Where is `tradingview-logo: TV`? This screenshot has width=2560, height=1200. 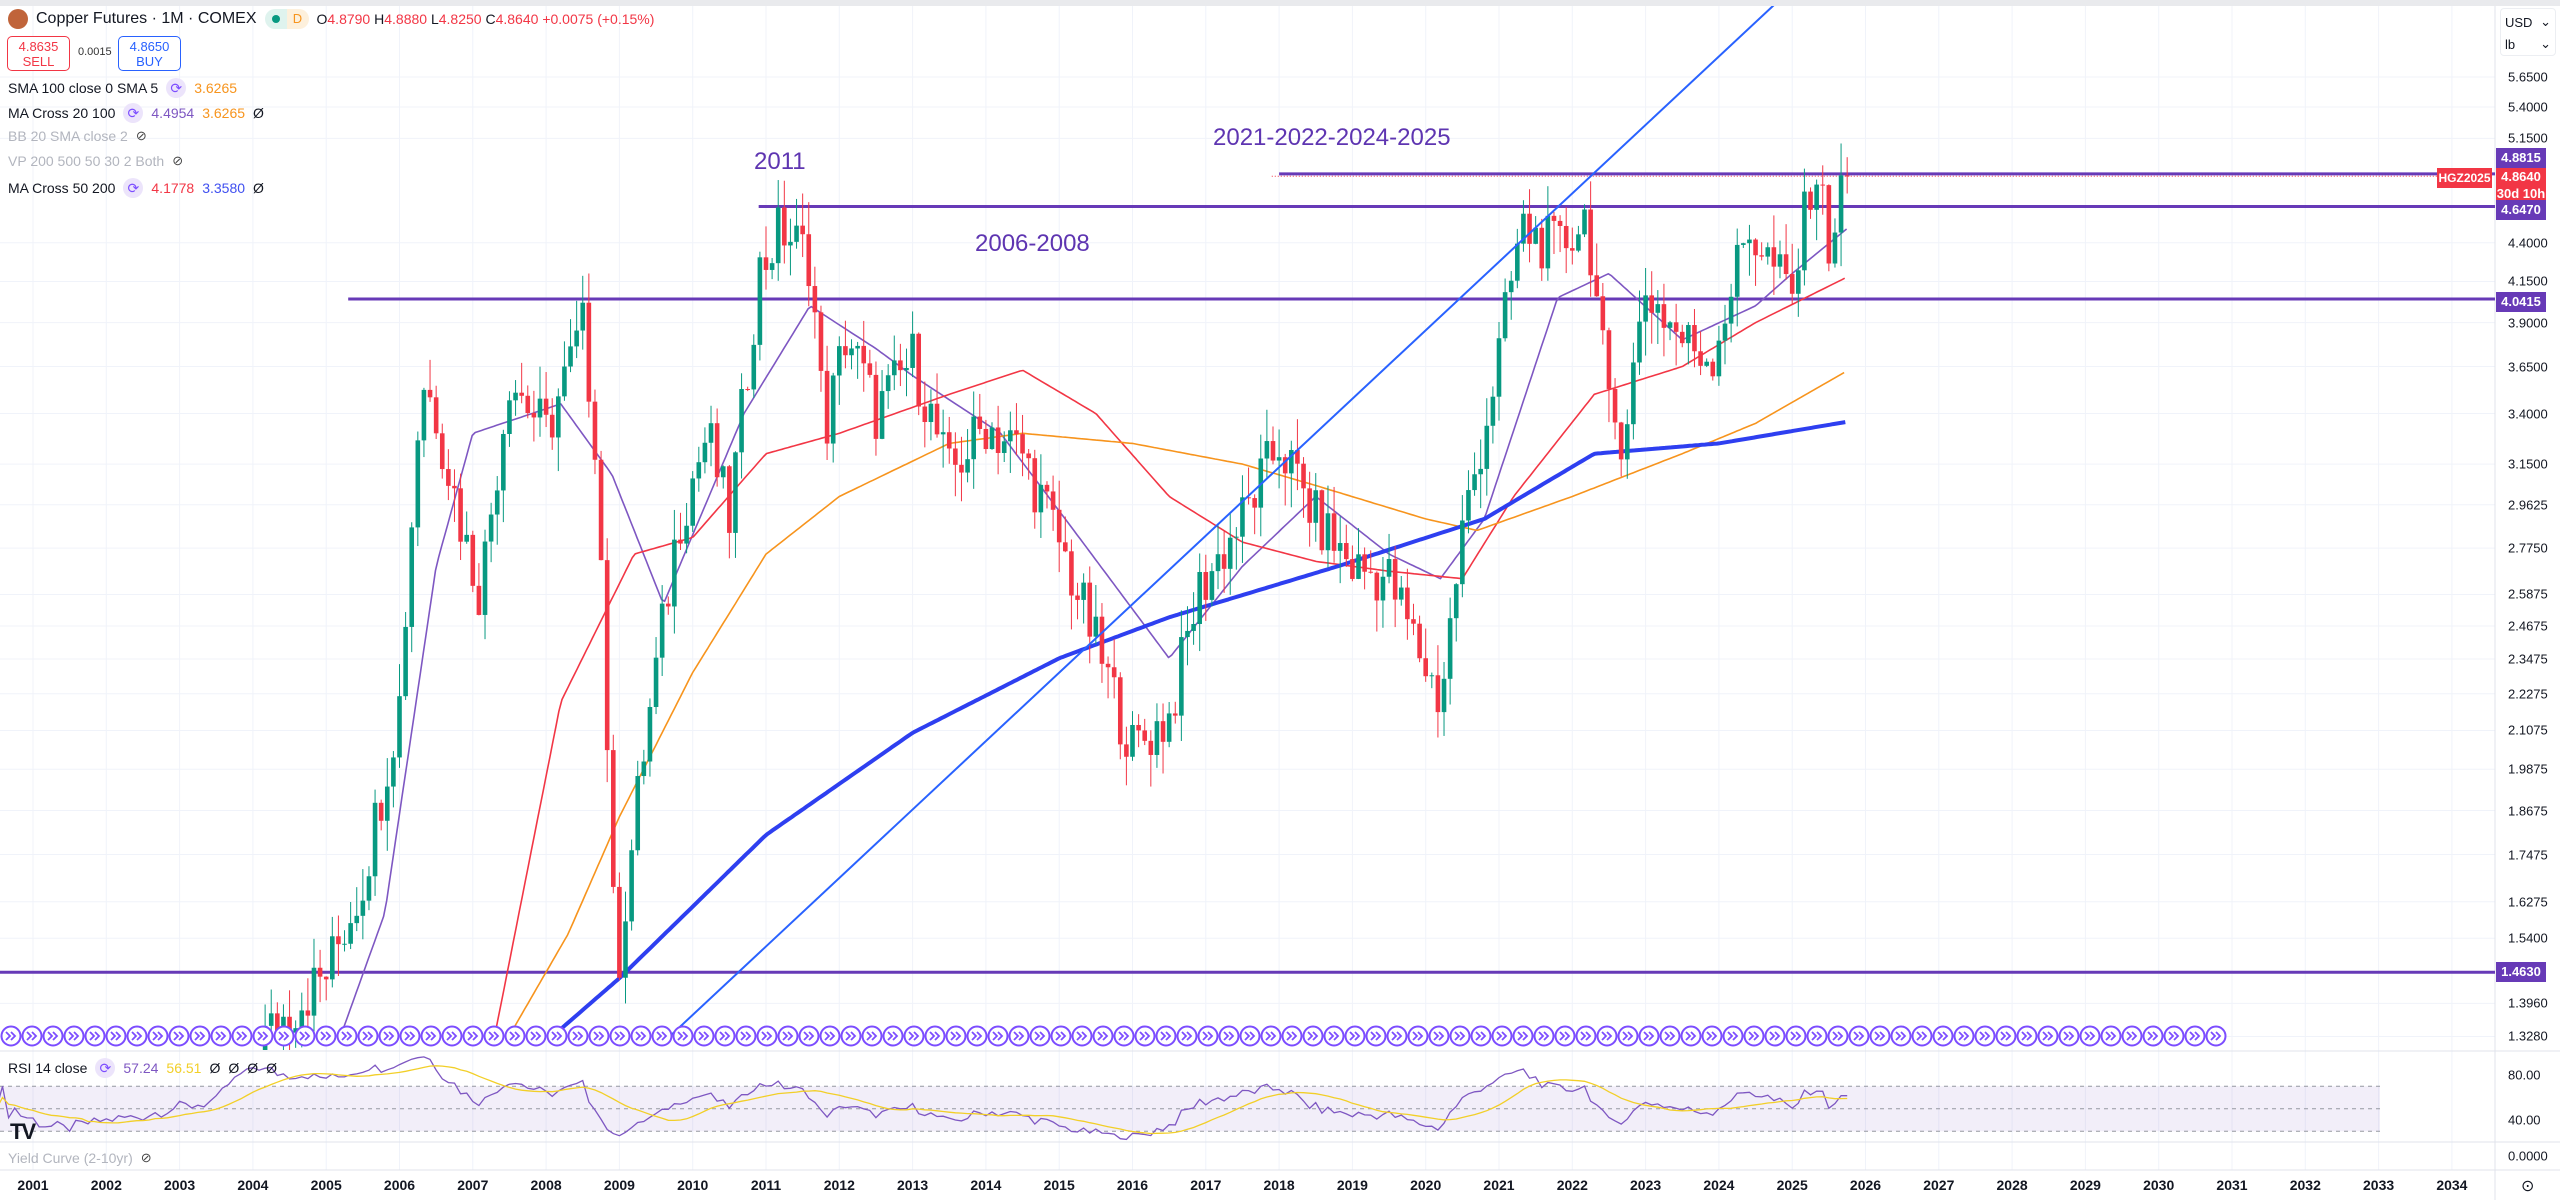 tradingview-logo: TV is located at coordinates (23, 1131).